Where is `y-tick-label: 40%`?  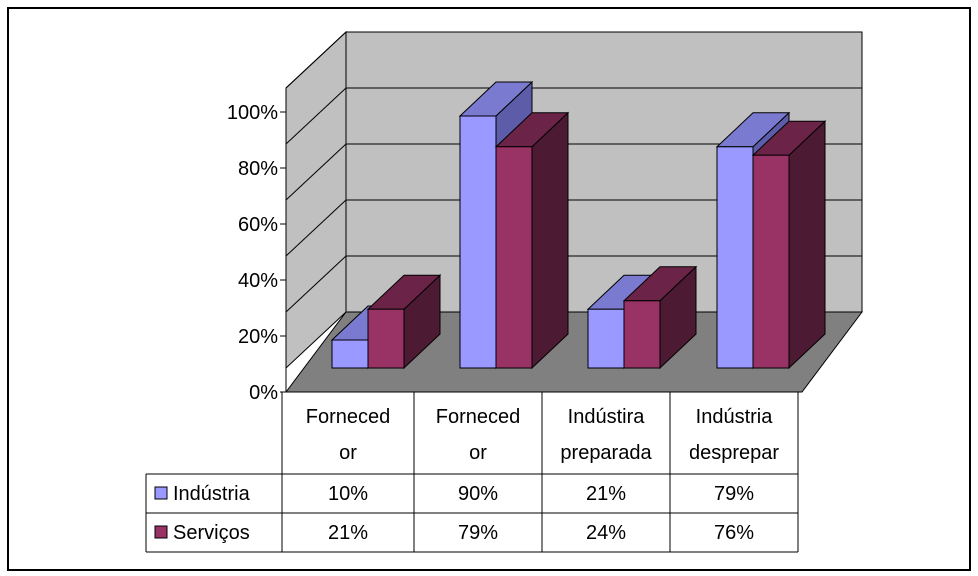
y-tick-label: 40% is located at coordinates (258, 281).